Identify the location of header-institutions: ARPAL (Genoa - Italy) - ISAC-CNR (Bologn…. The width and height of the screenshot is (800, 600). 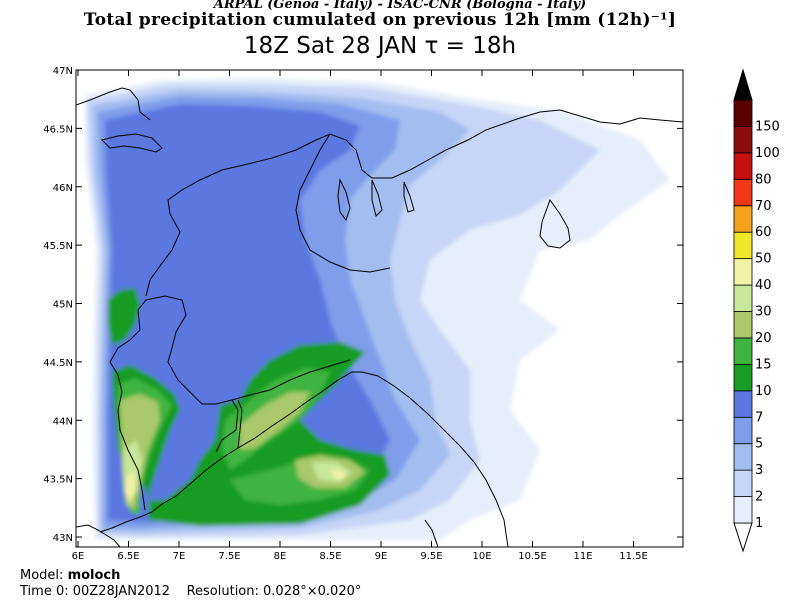
(400, 6).